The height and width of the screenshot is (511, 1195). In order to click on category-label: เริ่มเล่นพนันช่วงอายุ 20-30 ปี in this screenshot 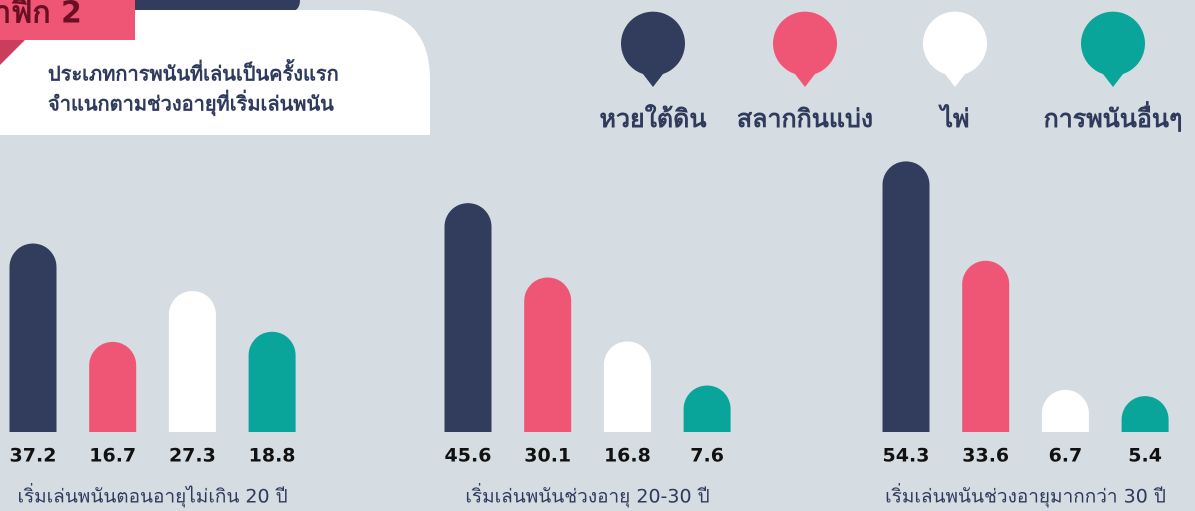, I will do `click(587, 496)`.